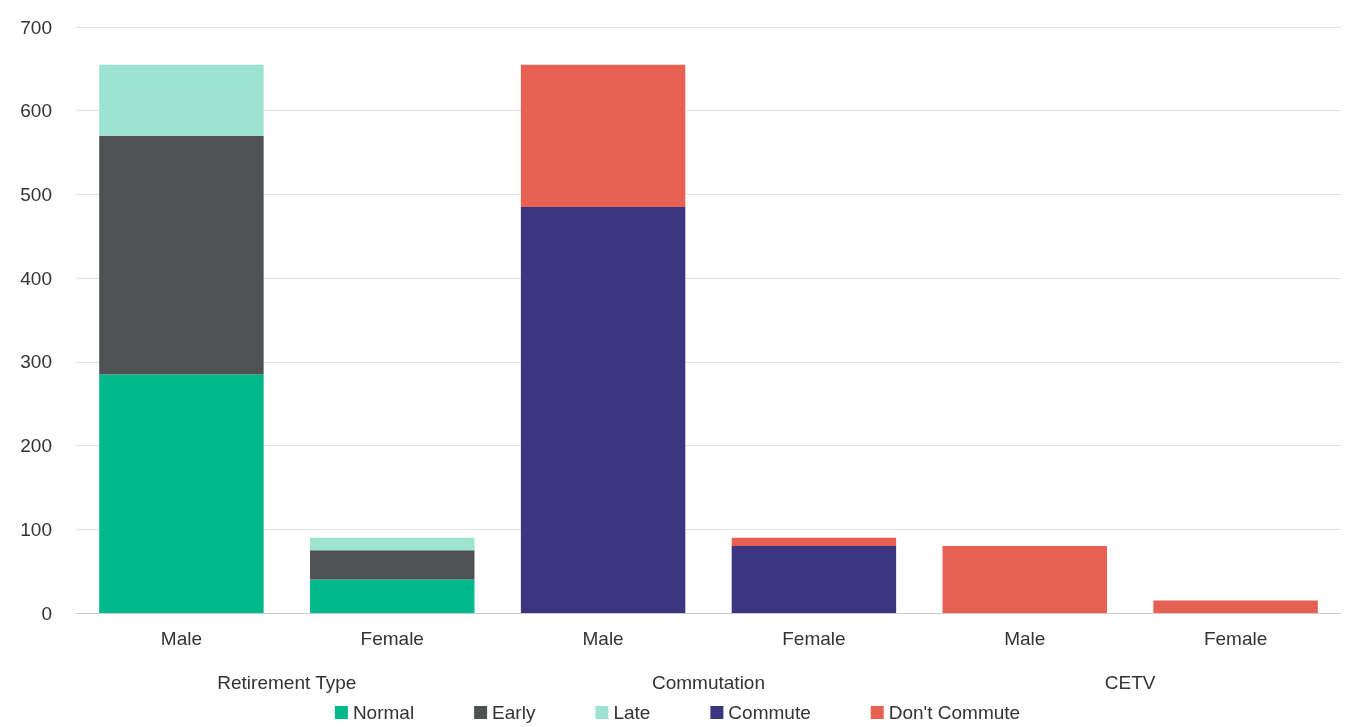 This screenshot has height=727, width=1355. What do you see at coordinates (954, 712) in the screenshot?
I see `legend-label: Don't Commute` at bounding box center [954, 712].